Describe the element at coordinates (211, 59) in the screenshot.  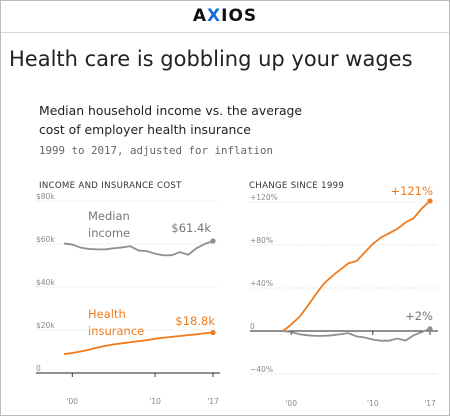
I see `headline: Health care is gobbling up your wages` at that location.